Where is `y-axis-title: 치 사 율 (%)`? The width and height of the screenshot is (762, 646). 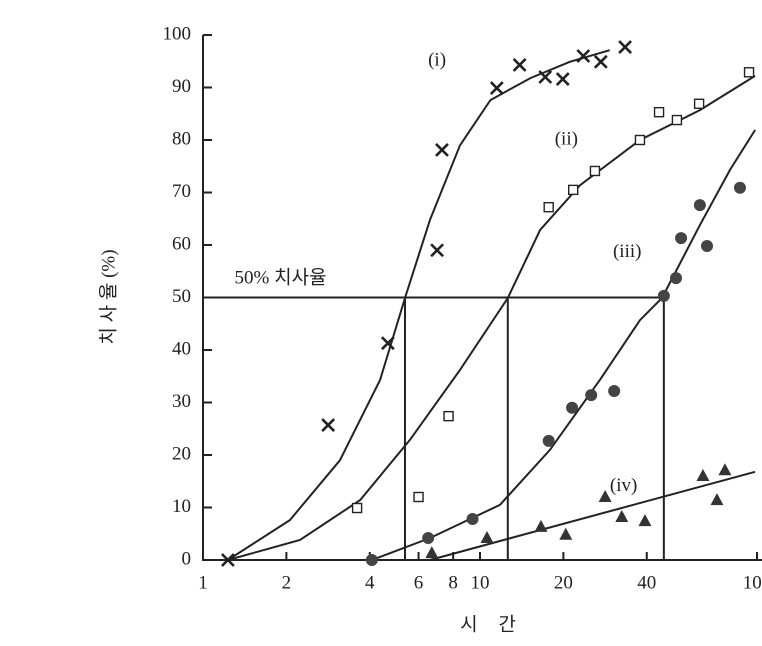
y-axis-title: 치 사 율 (%) is located at coordinates (108, 296).